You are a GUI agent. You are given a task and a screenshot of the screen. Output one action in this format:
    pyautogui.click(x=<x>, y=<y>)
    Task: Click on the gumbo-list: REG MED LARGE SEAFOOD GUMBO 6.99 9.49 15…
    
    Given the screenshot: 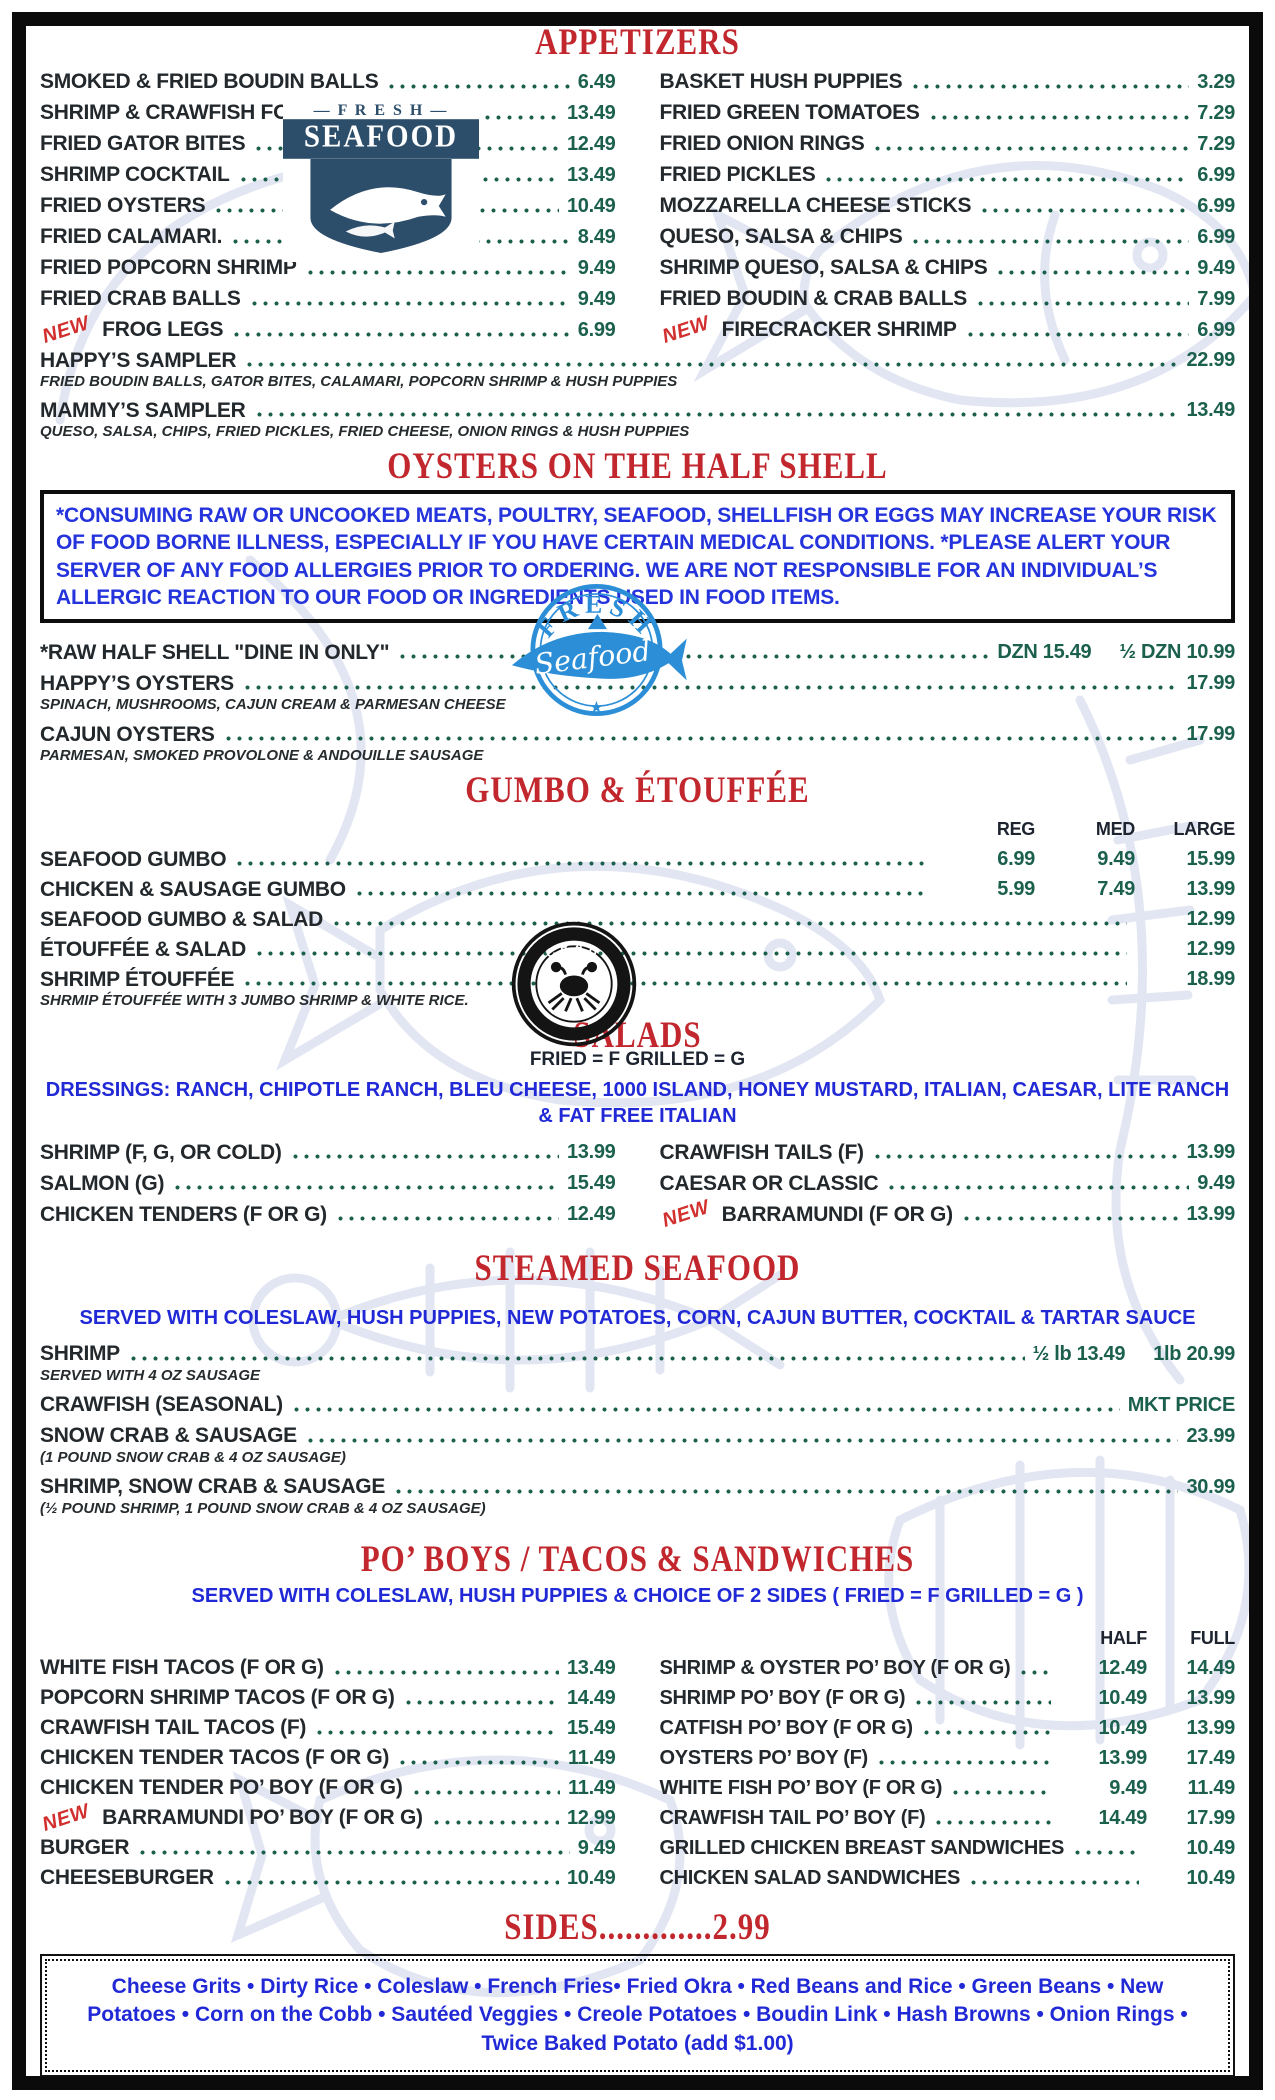 What is the action you would take?
    pyautogui.click(x=637, y=912)
    